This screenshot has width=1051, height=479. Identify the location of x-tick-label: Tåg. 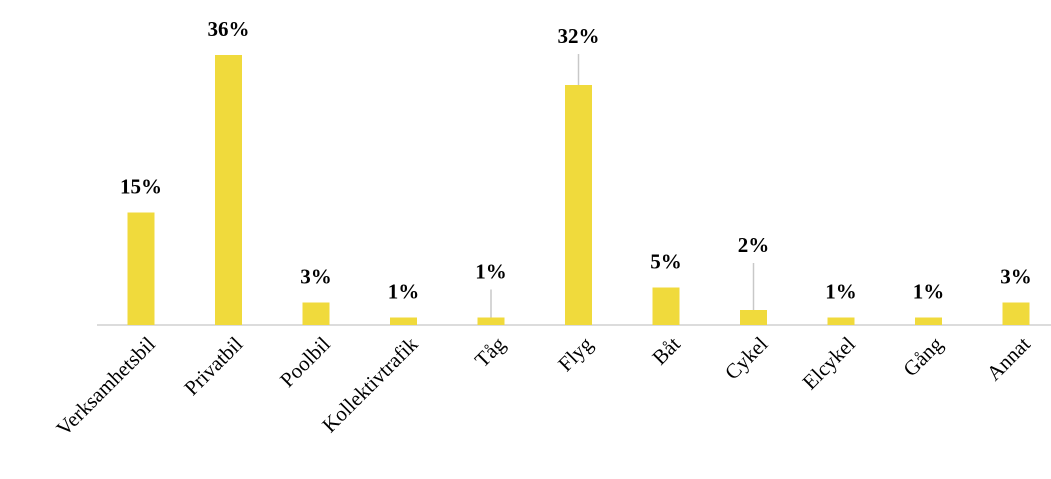
(490, 352).